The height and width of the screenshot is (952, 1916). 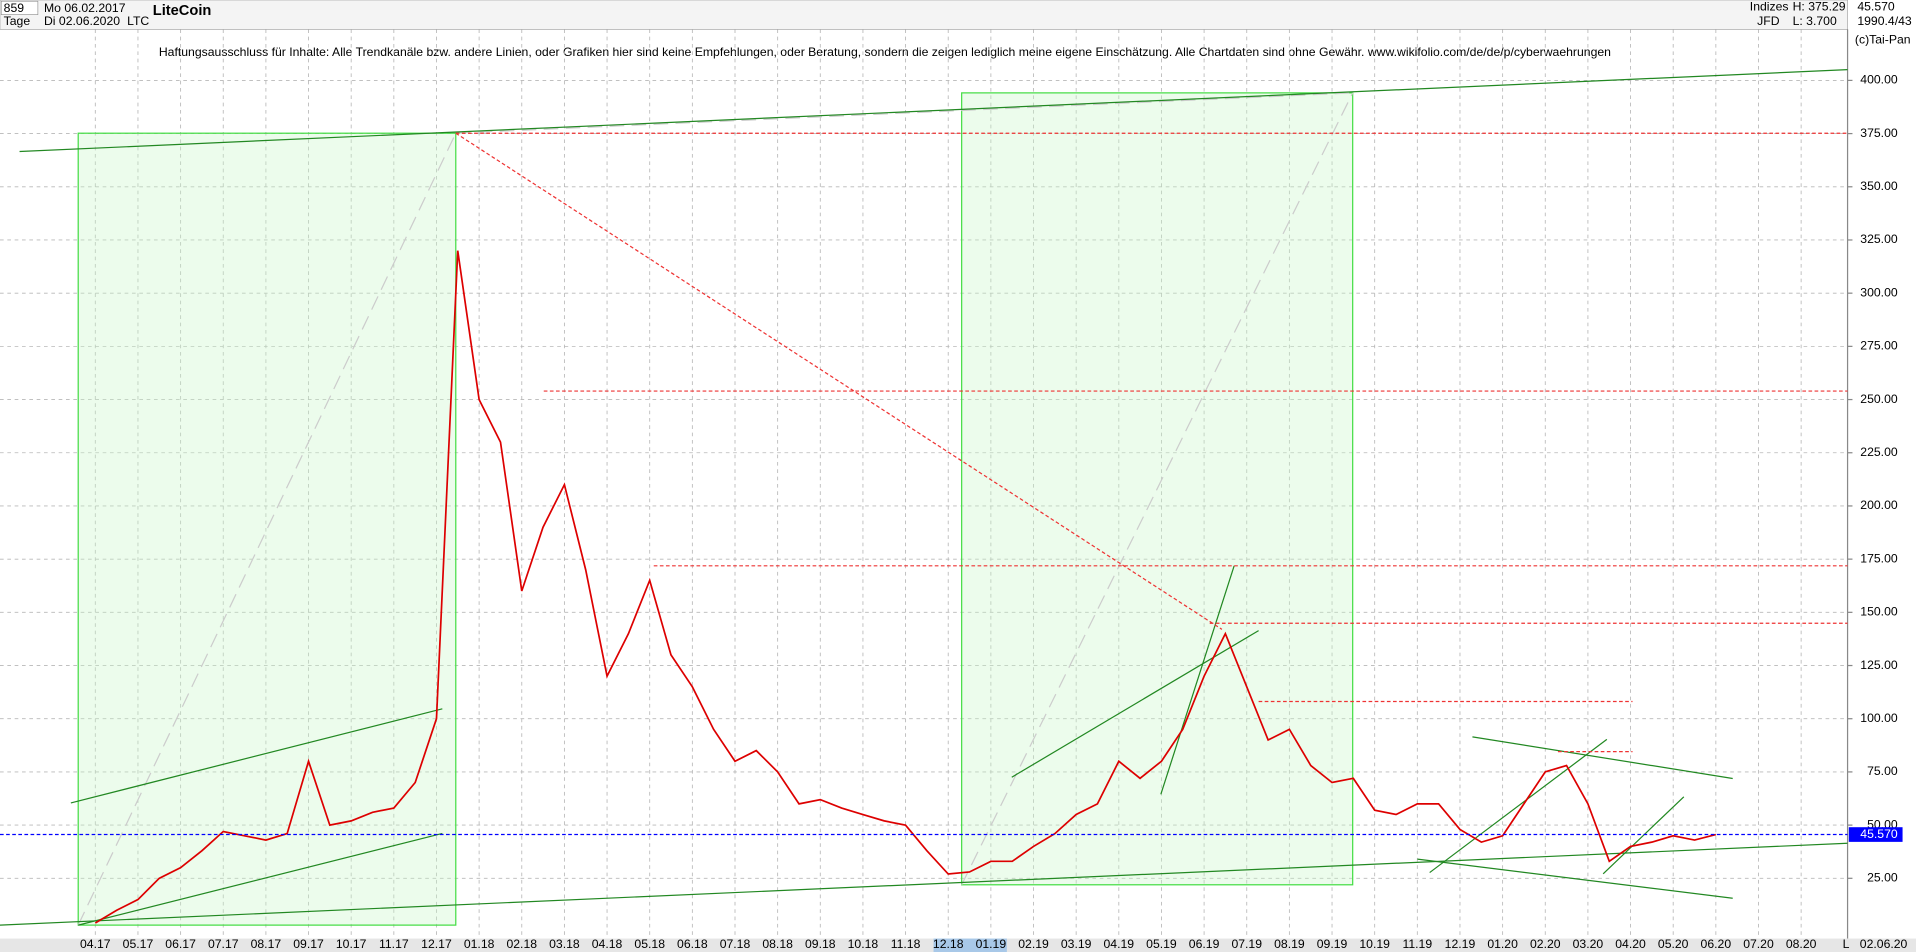 I want to click on x-tick-label: 03.20, so click(x=1588, y=944).